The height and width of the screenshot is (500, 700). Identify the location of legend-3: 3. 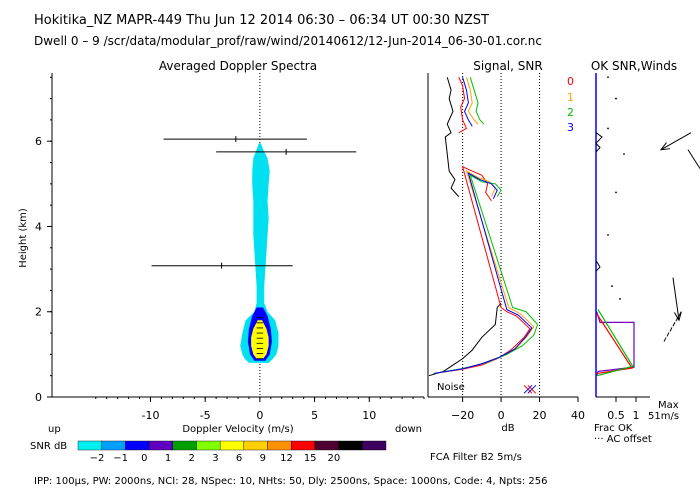
(570, 127).